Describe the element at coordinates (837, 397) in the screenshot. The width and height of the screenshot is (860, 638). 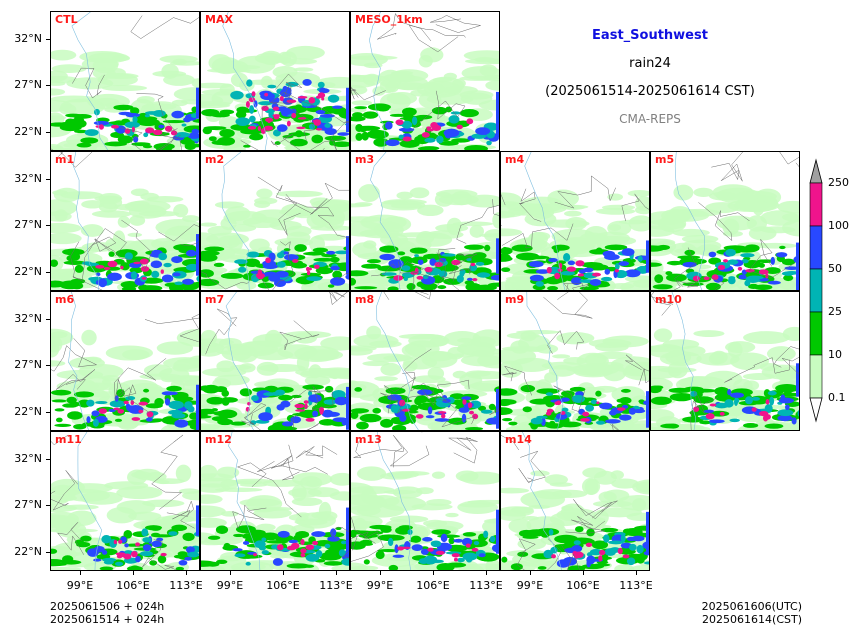
I see `colorbar-level-label: 0.1` at that location.